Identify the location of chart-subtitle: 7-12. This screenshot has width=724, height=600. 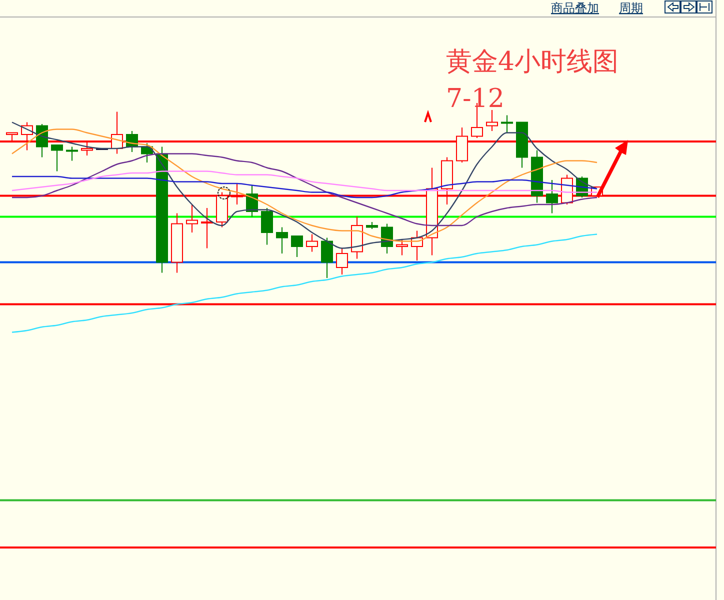
(475, 99).